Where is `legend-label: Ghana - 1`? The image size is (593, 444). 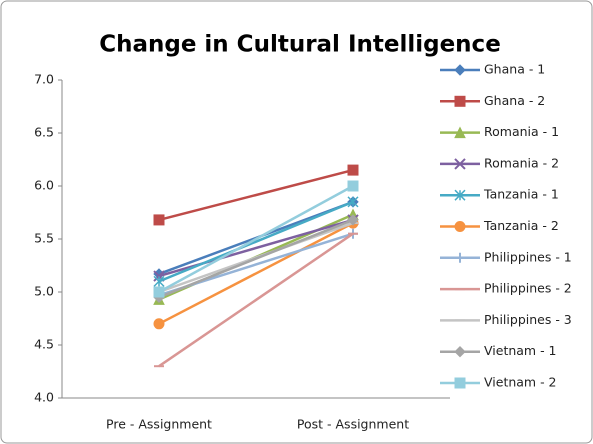
legend-label: Ghana - 1 is located at coordinates (514, 69).